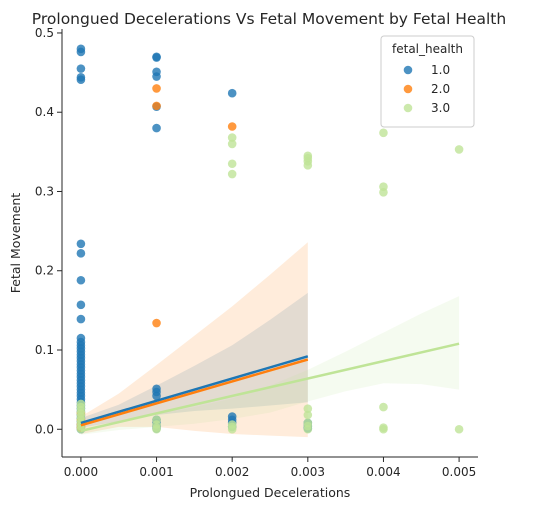 The height and width of the screenshot is (511, 534). What do you see at coordinates (15, 243) in the screenshot?
I see `y-axis-label: Fetal Movement` at bounding box center [15, 243].